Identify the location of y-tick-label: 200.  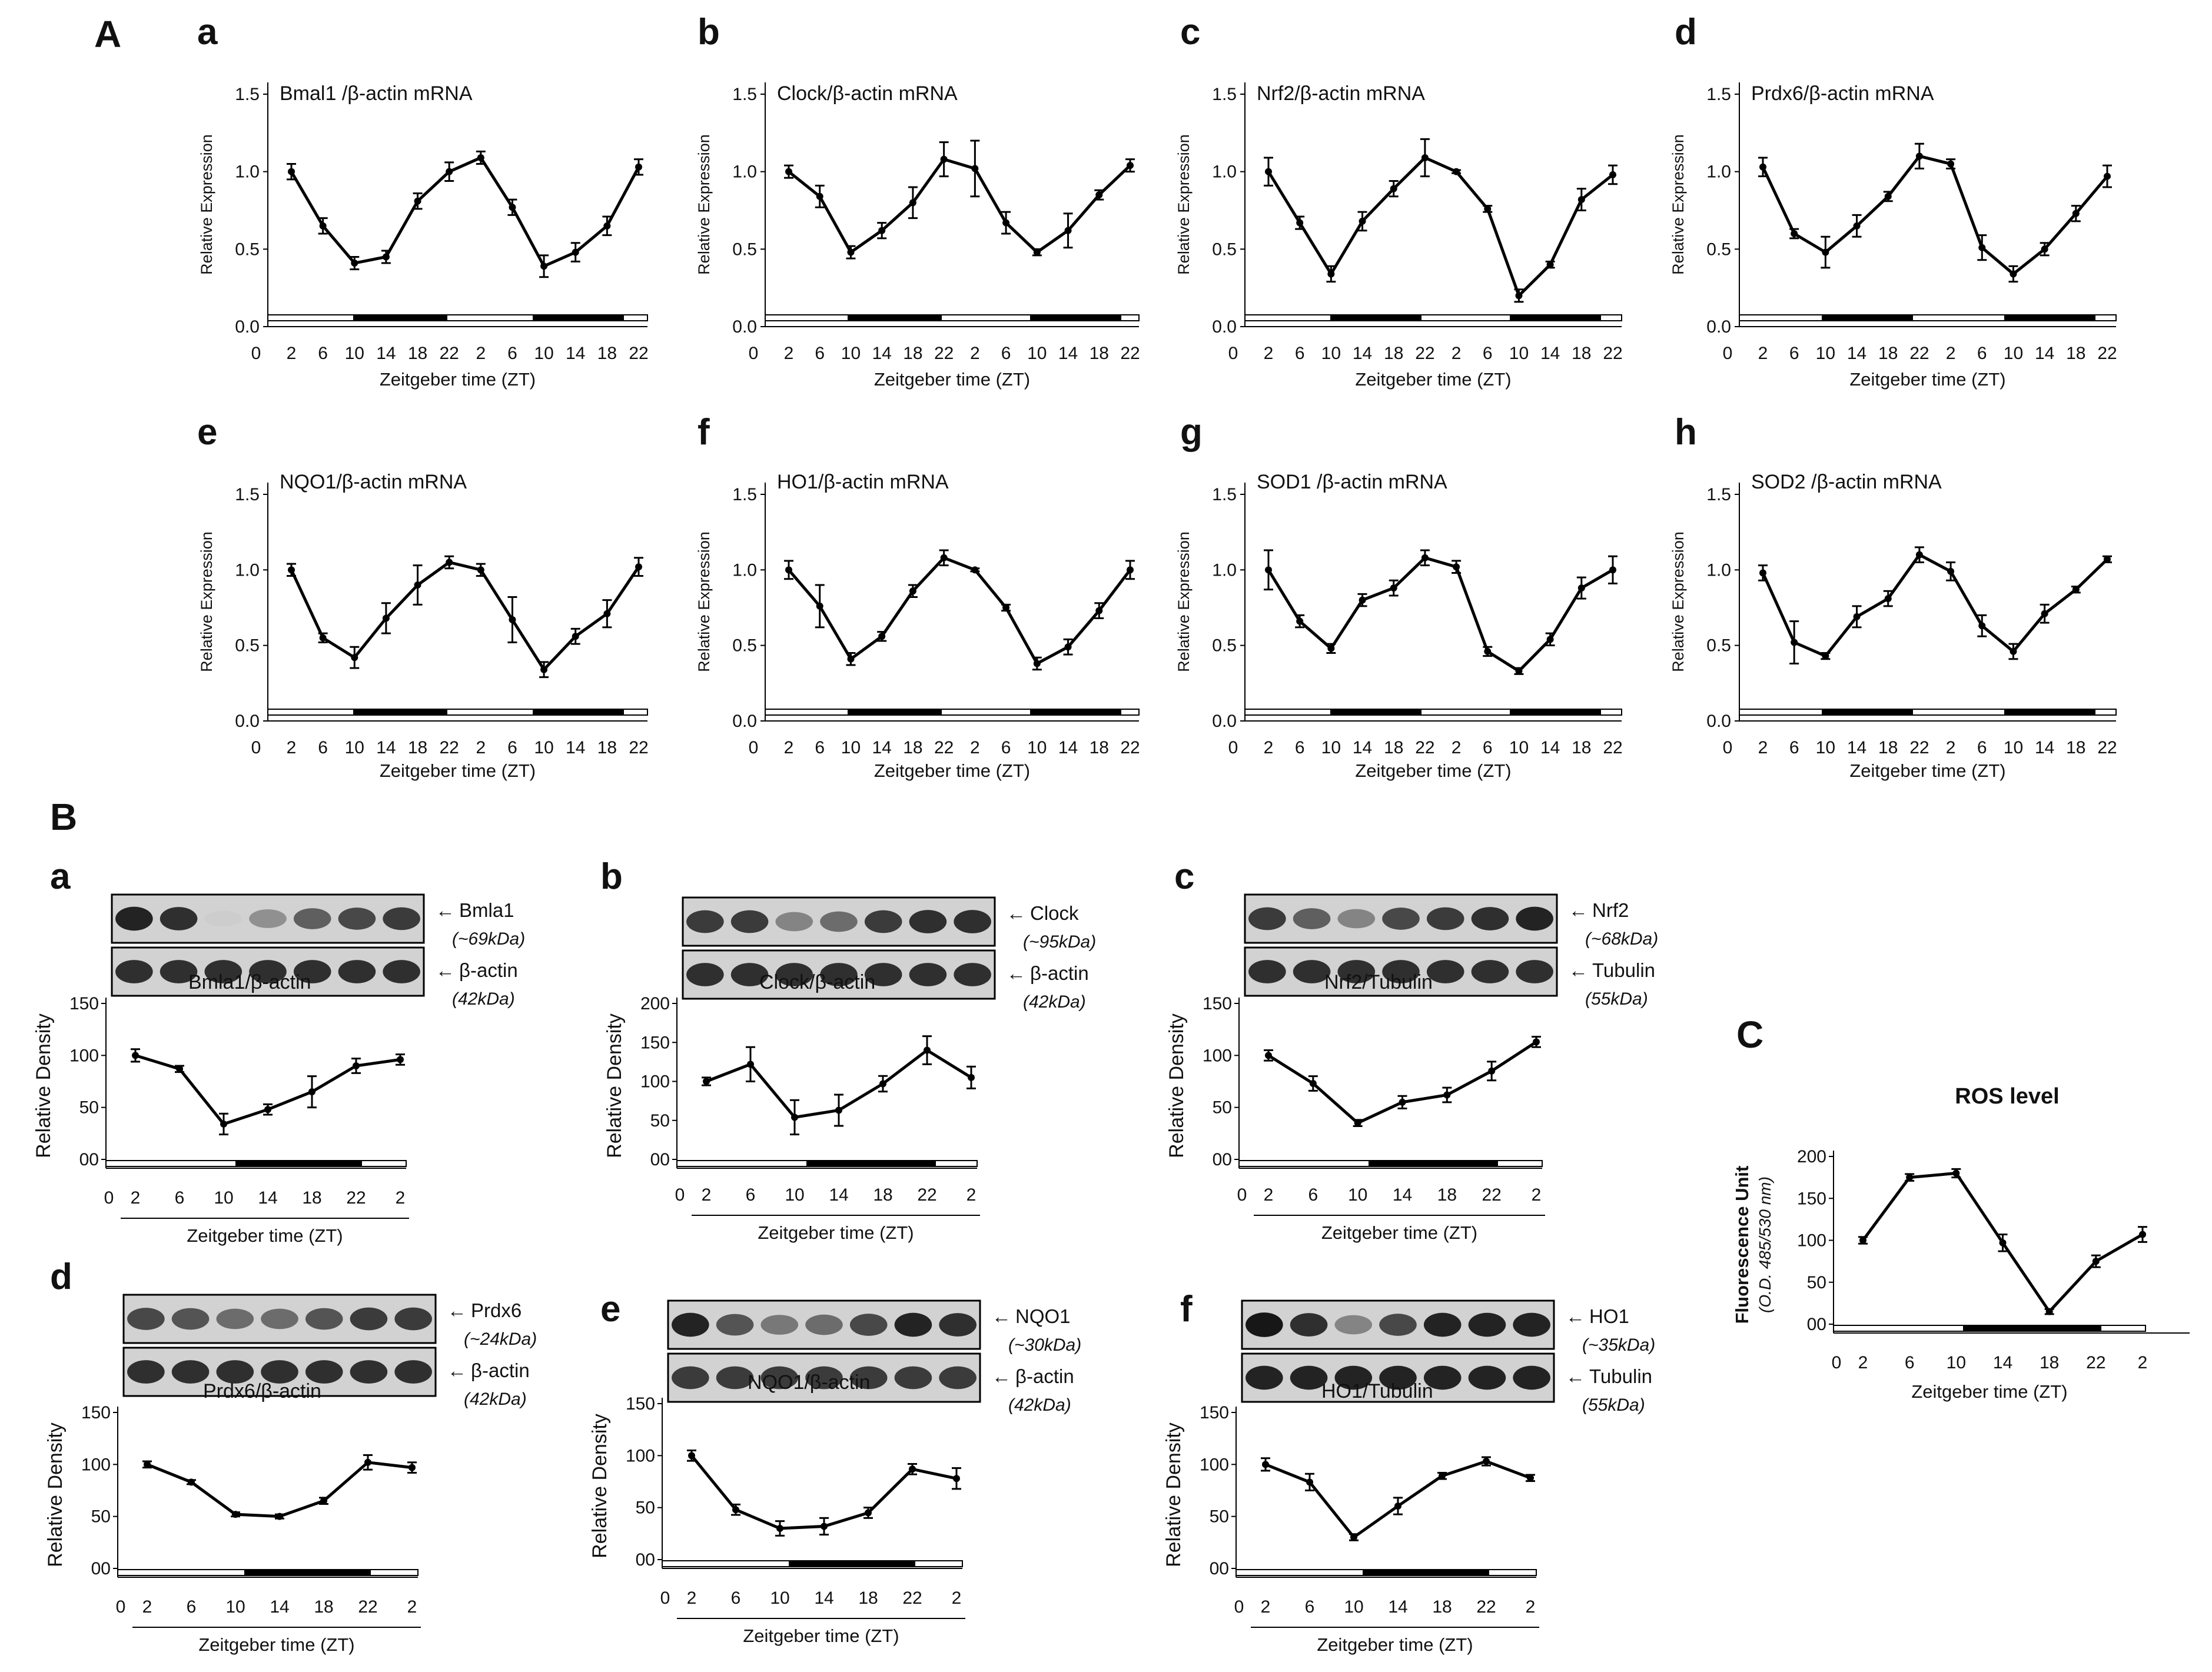
(655, 1003).